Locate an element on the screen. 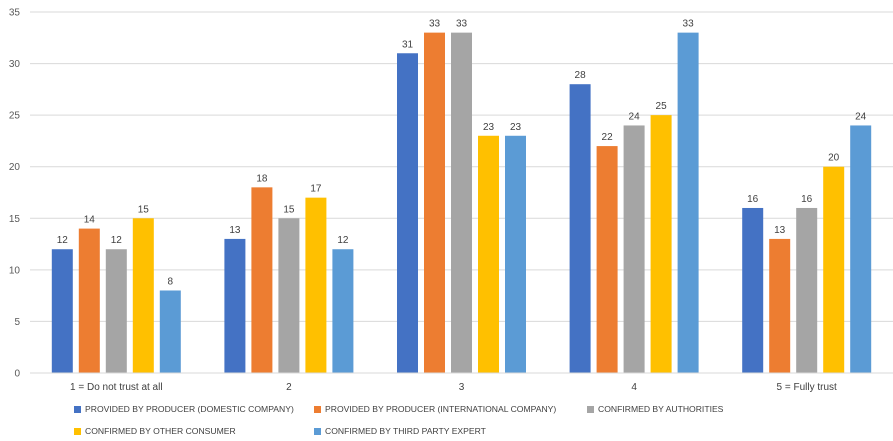 The width and height of the screenshot is (893, 441). data-label: 8 is located at coordinates (171, 281).